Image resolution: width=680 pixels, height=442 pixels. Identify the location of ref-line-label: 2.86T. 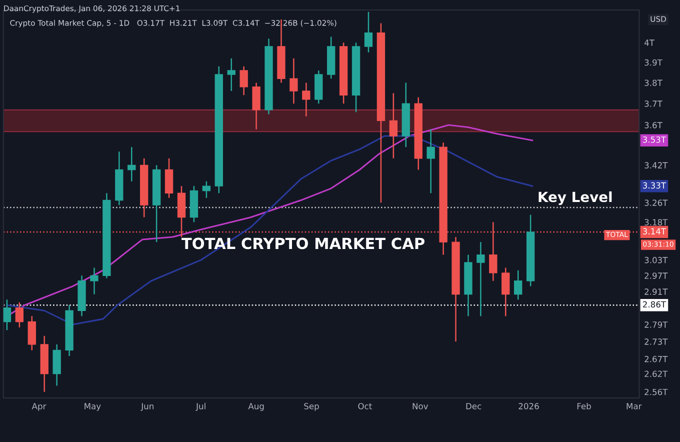
(654, 304).